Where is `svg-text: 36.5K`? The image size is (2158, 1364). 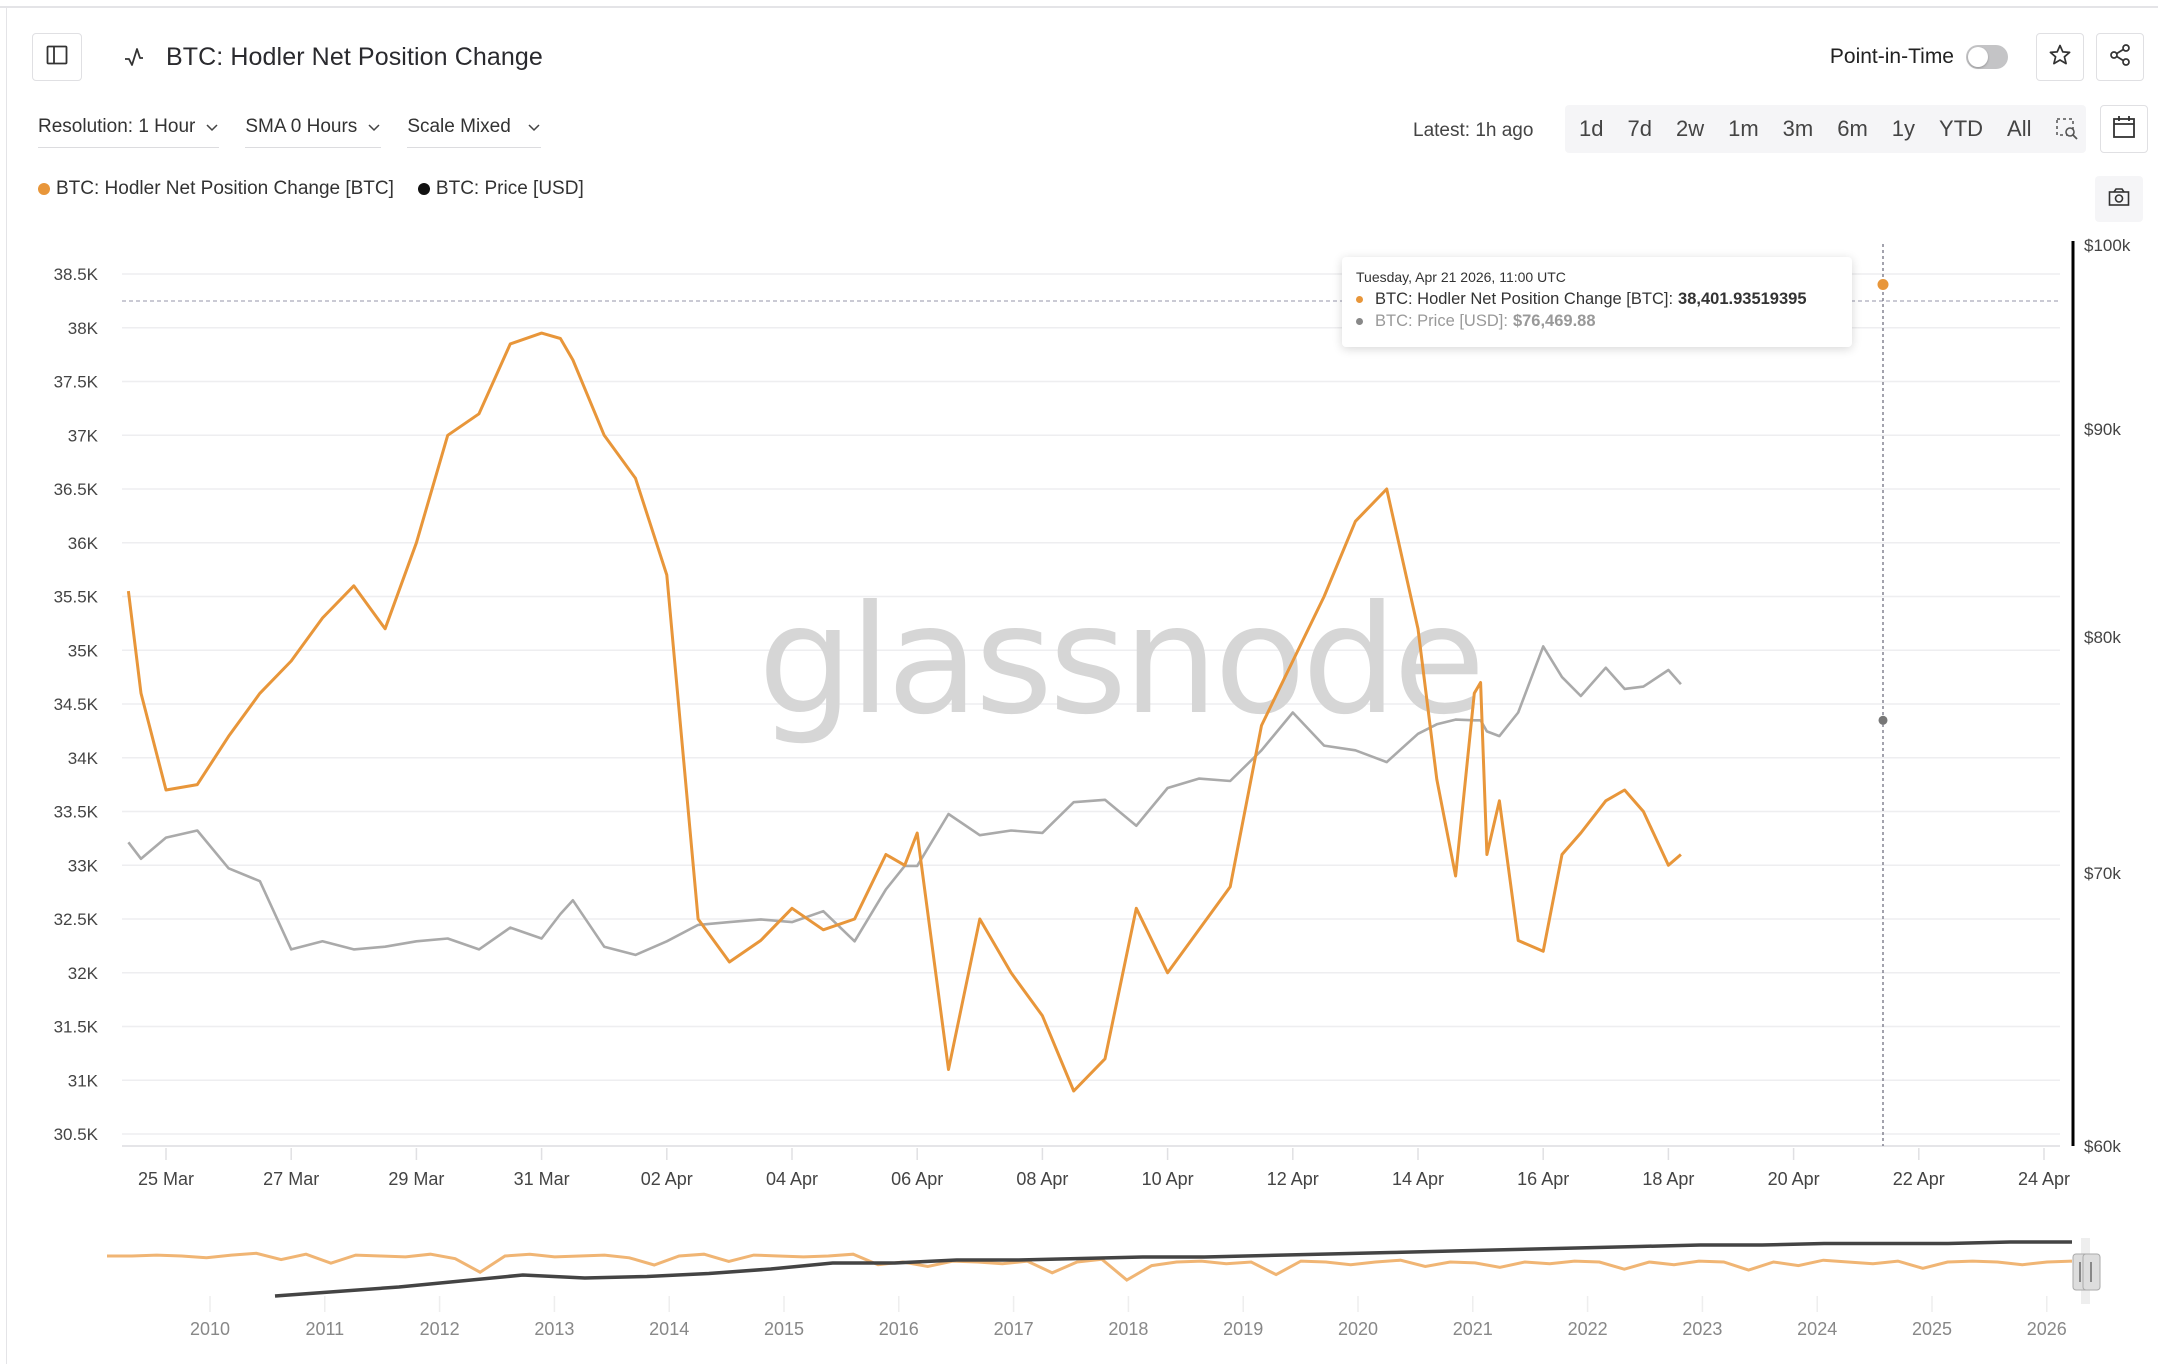
svg-text: 36.5K is located at coordinates (76, 489).